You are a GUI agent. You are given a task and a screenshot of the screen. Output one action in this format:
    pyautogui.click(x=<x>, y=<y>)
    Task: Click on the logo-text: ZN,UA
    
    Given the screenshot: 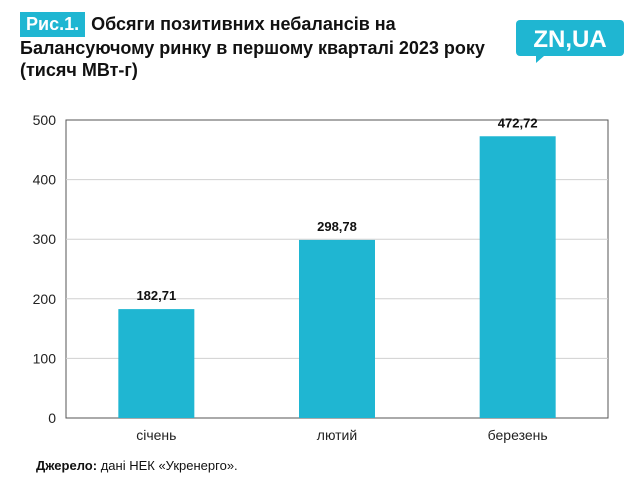 What is the action you would take?
    pyautogui.click(x=569, y=39)
    